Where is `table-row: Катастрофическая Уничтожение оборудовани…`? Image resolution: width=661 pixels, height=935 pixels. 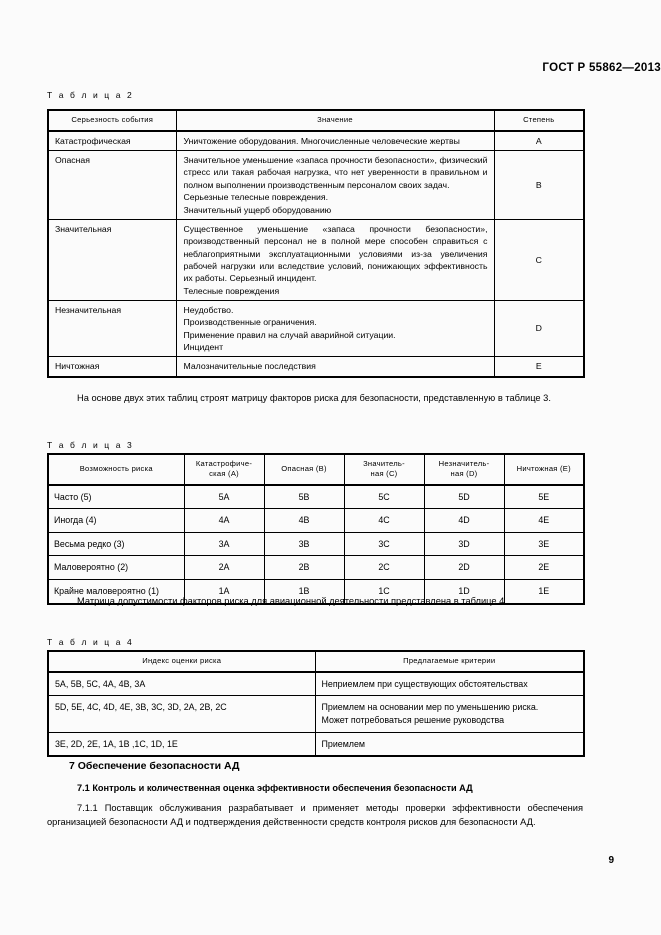
table-row: Катастрофическая Уничтожение оборудовани… is located at coordinates (316, 141).